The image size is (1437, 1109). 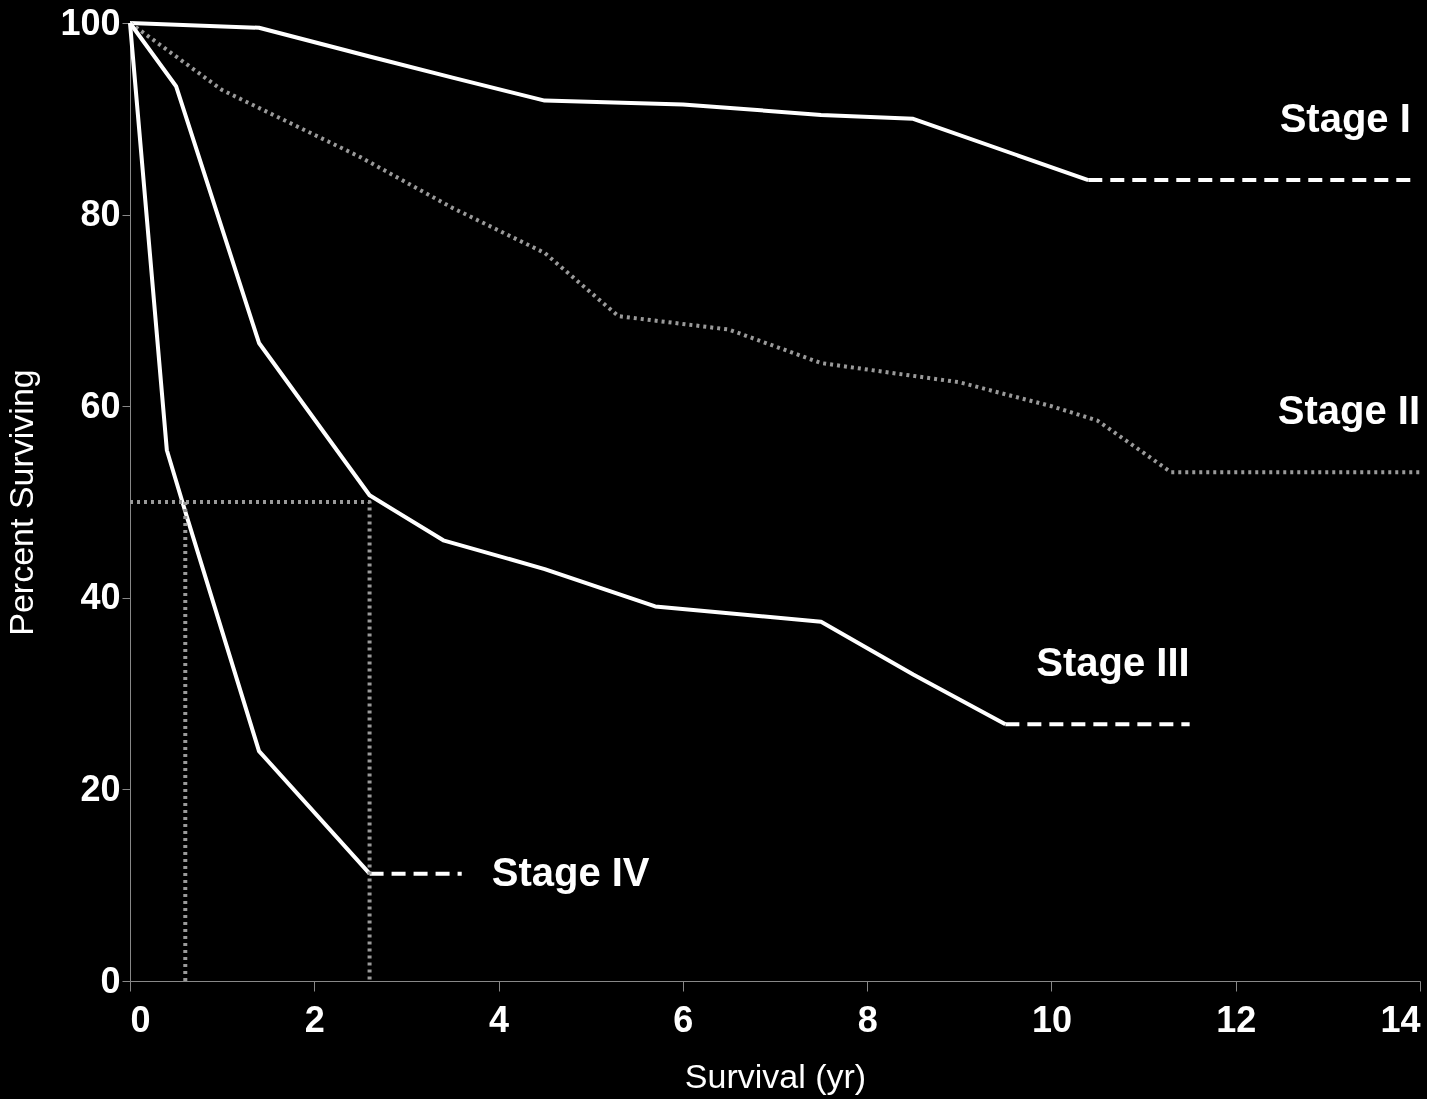 What do you see at coordinates (1345, 118) in the screenshot?
I see `series-label: Stage I` at bounding box center [1345, 118].